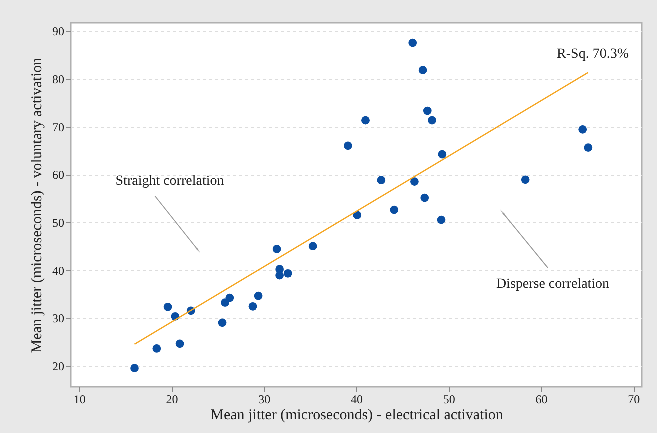 The image size is (657, 433). What do you see at coordinates (58, 223) in the screenshot?
I see `y-tick-label: 50` at bounding box center [58, 223].